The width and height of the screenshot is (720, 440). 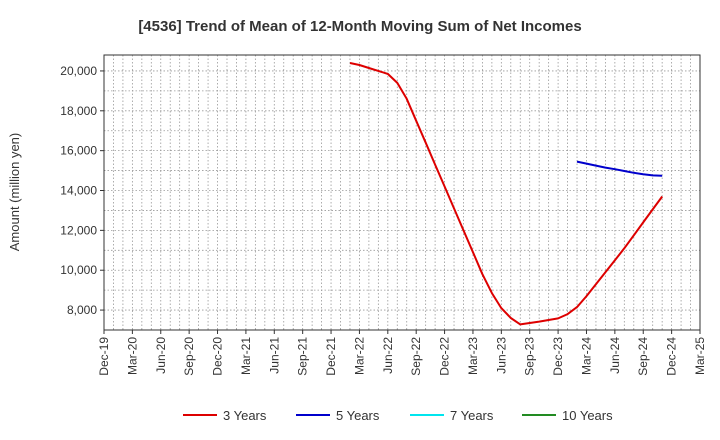 I want to click on series-line-5-years, so click(x=619, y=168).